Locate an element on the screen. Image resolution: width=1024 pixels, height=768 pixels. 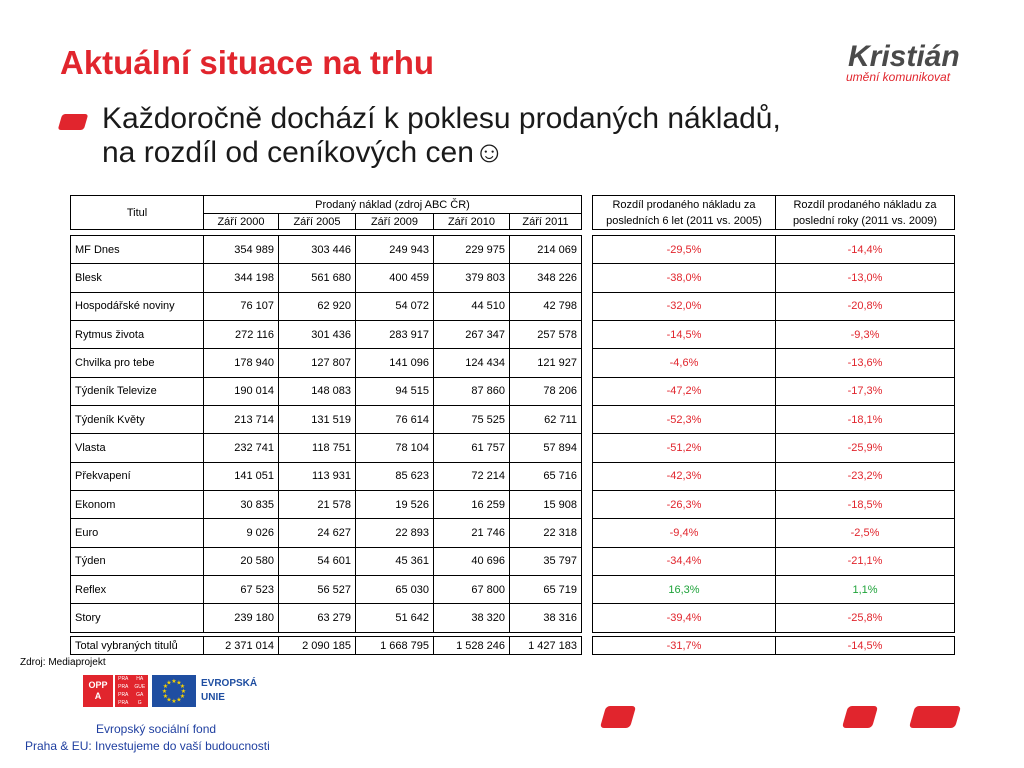
row-value: 75 525 is located at coordinates (471, 420).